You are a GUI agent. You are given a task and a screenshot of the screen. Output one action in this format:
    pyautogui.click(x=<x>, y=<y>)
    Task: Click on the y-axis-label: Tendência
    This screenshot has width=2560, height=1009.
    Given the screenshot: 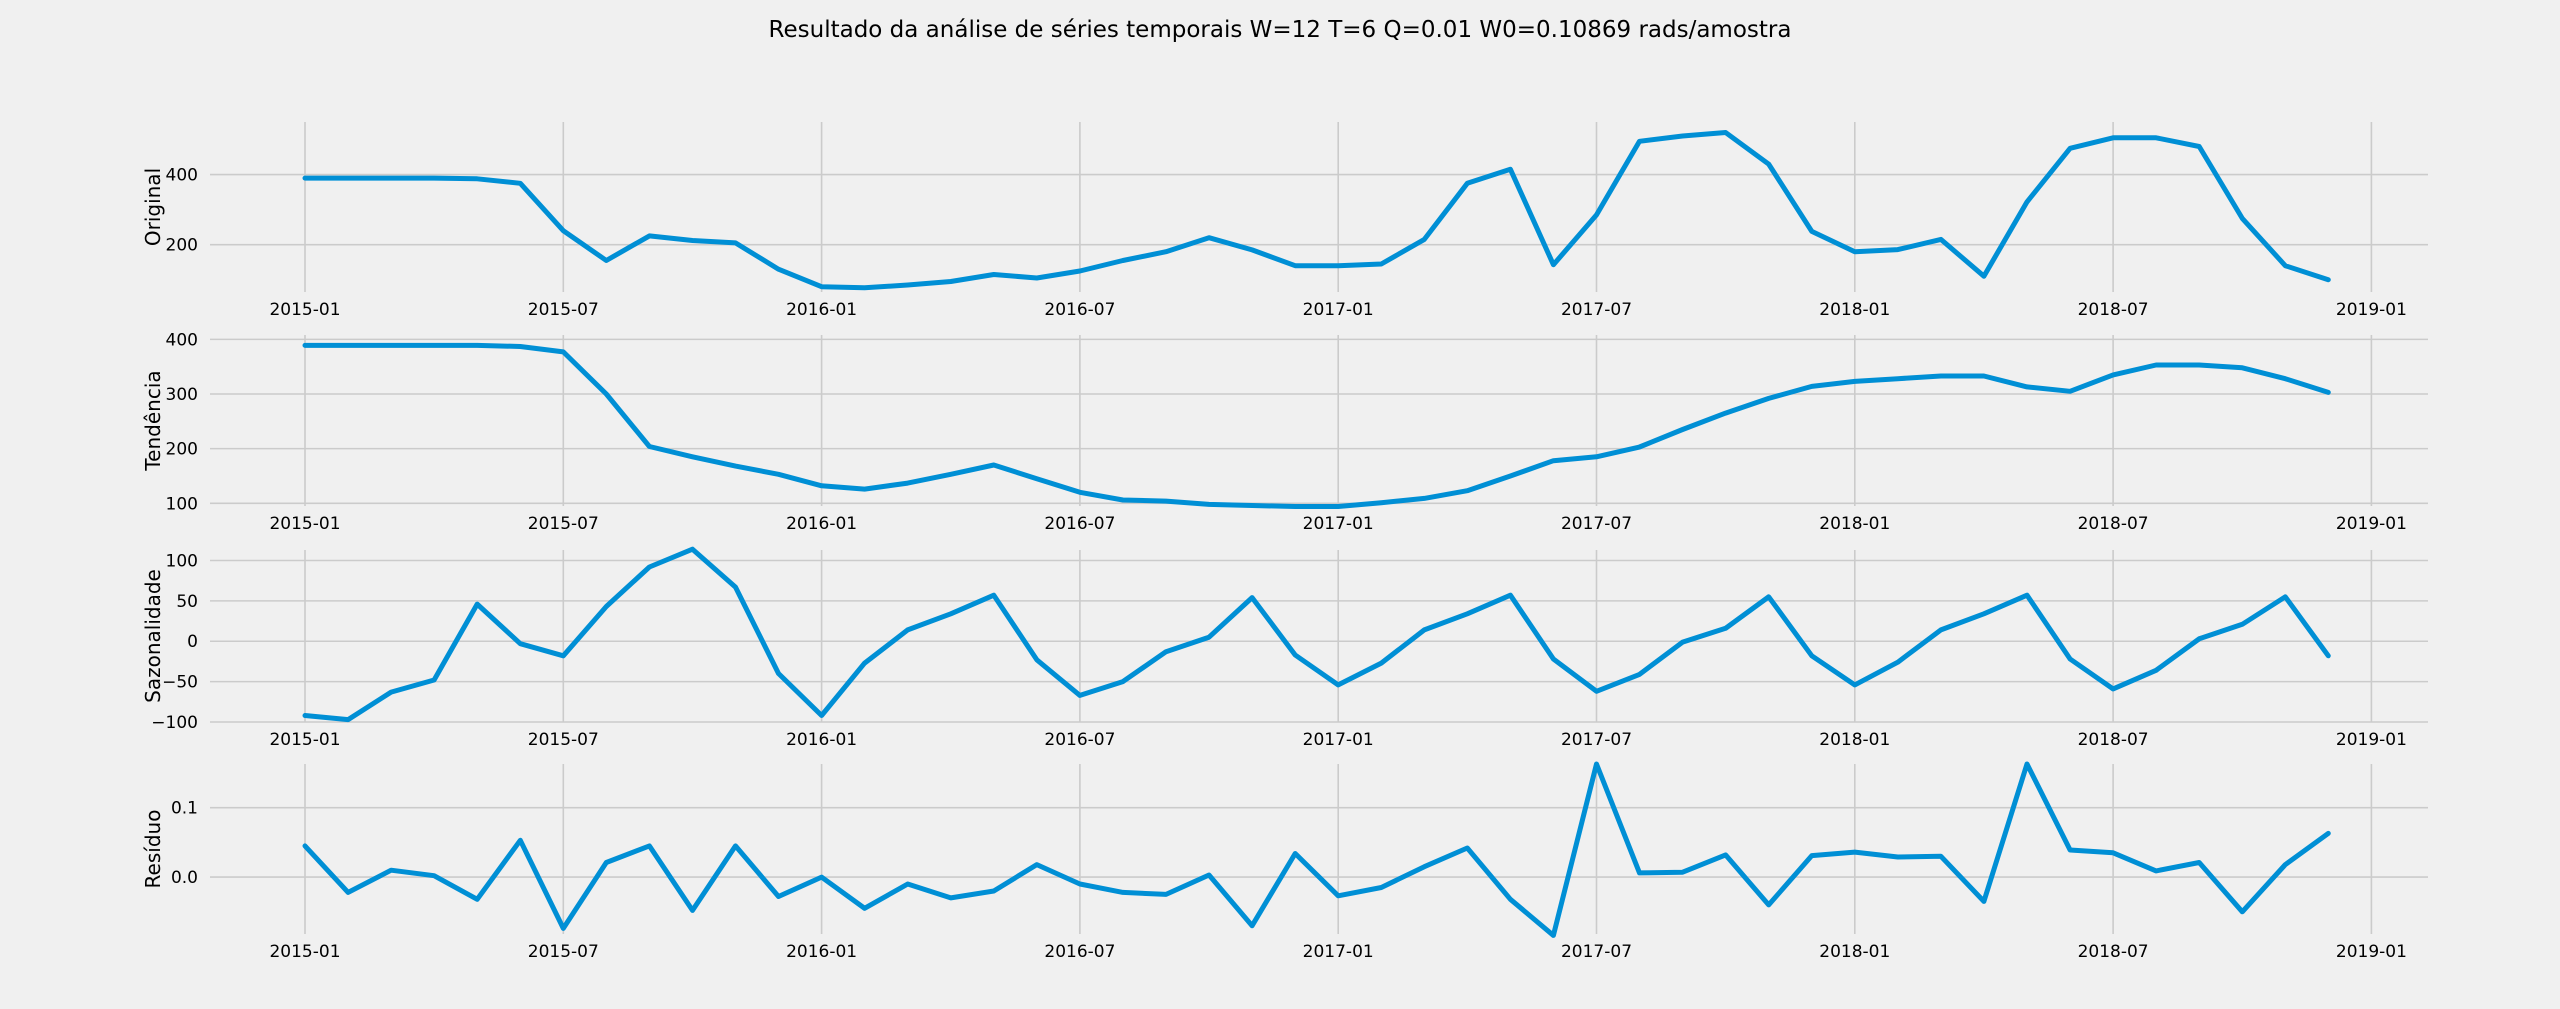 What is the action you would take?
    pyautogui.click(x=153, y=420)
    